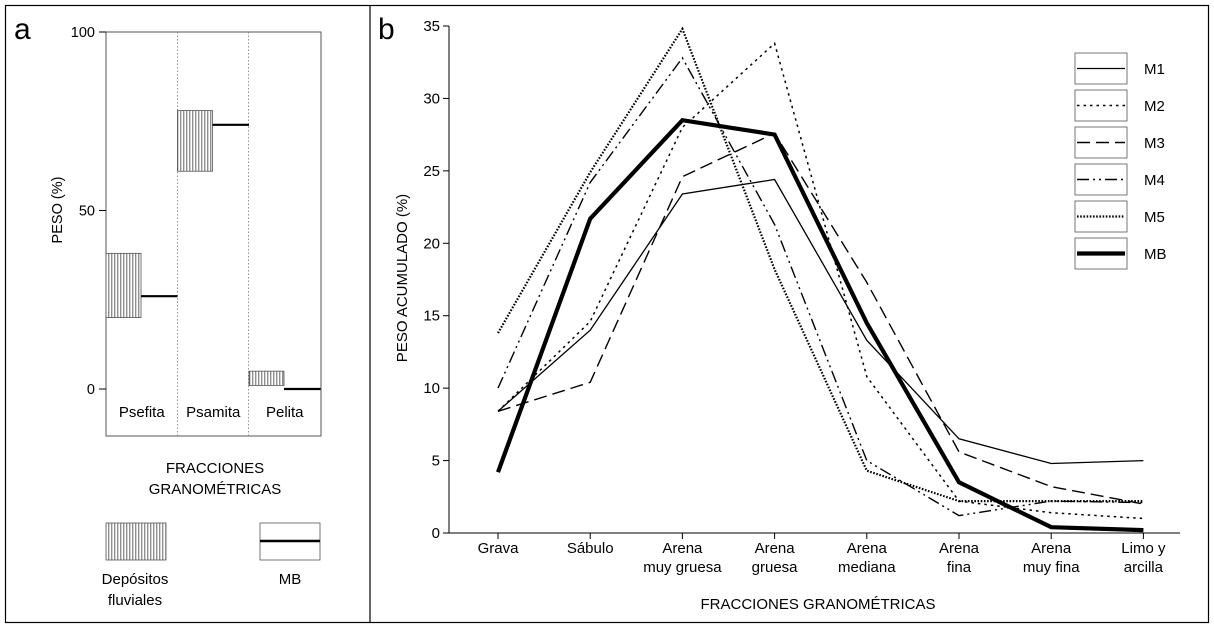  What do you see at coordinates (436, 461) in the screenshot?
I see `panel-b-y-tick-label: 5` at bounding box center [436, 461].